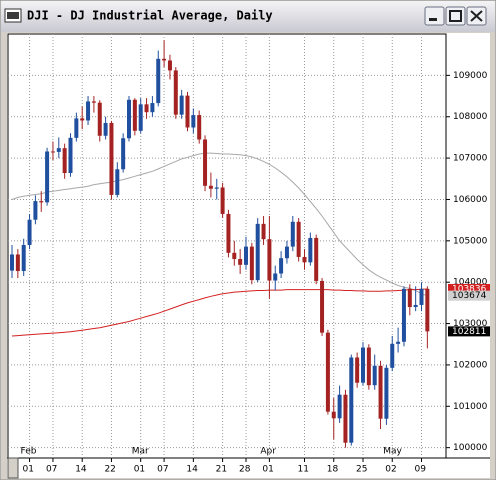  I want to click on y-tick-label: 105000, so click(470, 241).